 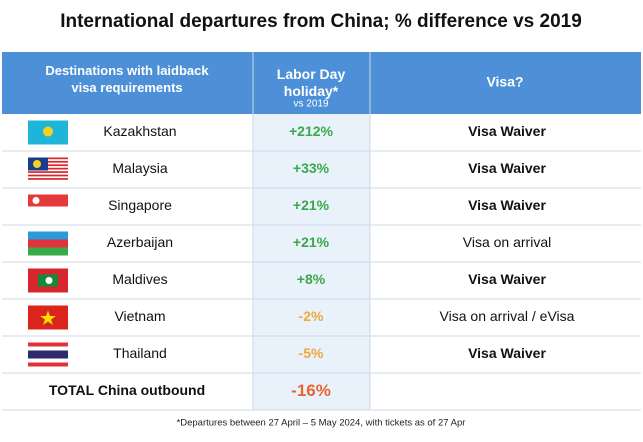 What do you see at coordinates (139, 316) in the screenshot?
I see `country: Vietnam` at bounding box center [139, 316].